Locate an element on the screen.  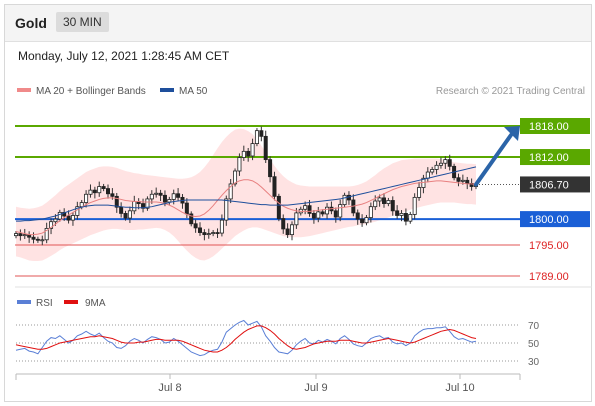
timeframe-badge: 30 MIN is located at coordinates (82, 22).